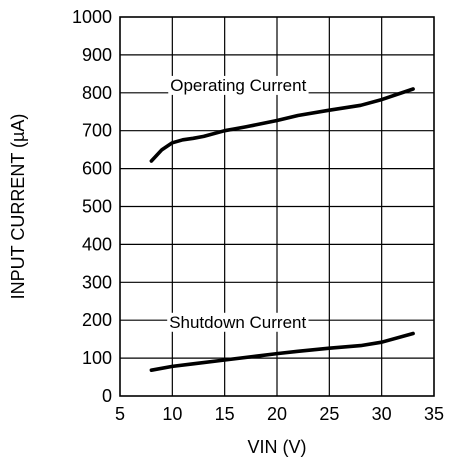 The width and height of the screenshot is (465, 471). I want to click on y-tick-label-100: 100, so click(97, 358).